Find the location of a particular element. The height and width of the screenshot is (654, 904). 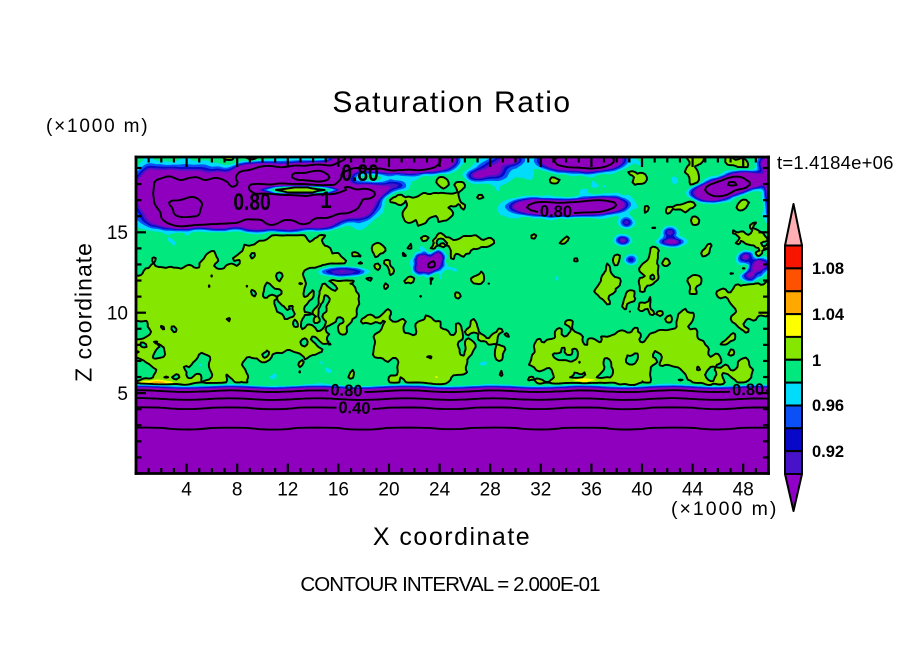

svg-text: 5 is located at coordinates (122, 394).